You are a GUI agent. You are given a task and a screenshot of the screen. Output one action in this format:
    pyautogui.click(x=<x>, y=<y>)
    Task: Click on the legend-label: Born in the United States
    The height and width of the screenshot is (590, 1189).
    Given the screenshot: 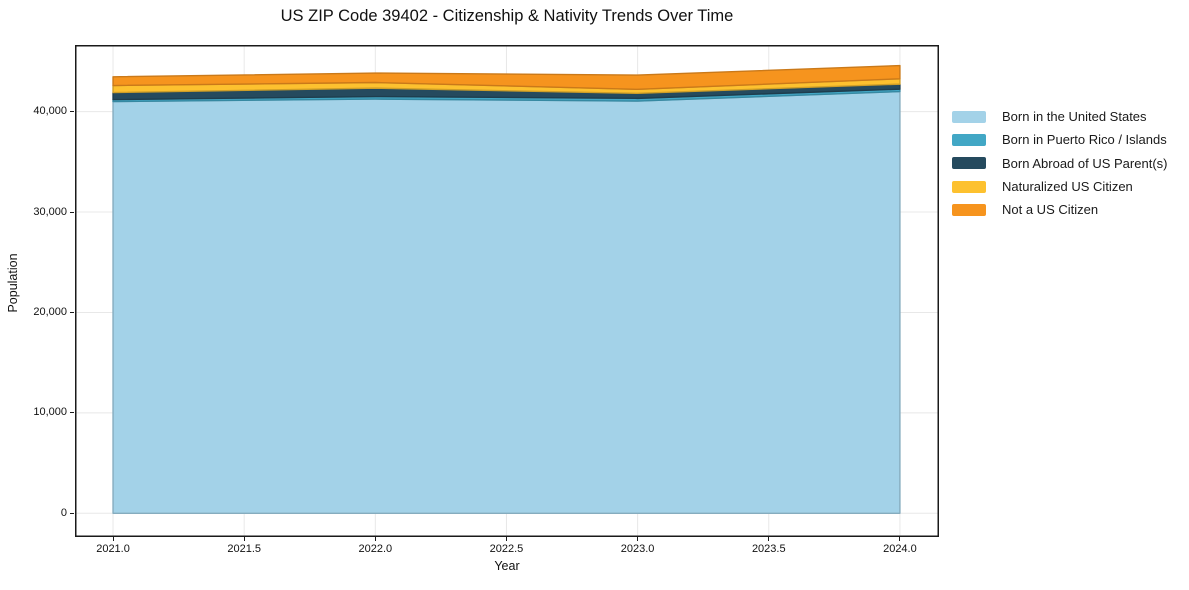 What is the action you would take?
    pyautogui.click(x=1074, y=117)
    